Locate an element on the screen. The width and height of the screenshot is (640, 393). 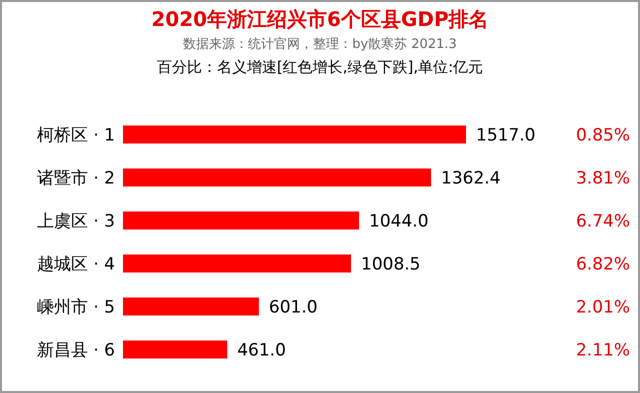
data-label: 1008.5 is located at coordinates (391, 264).